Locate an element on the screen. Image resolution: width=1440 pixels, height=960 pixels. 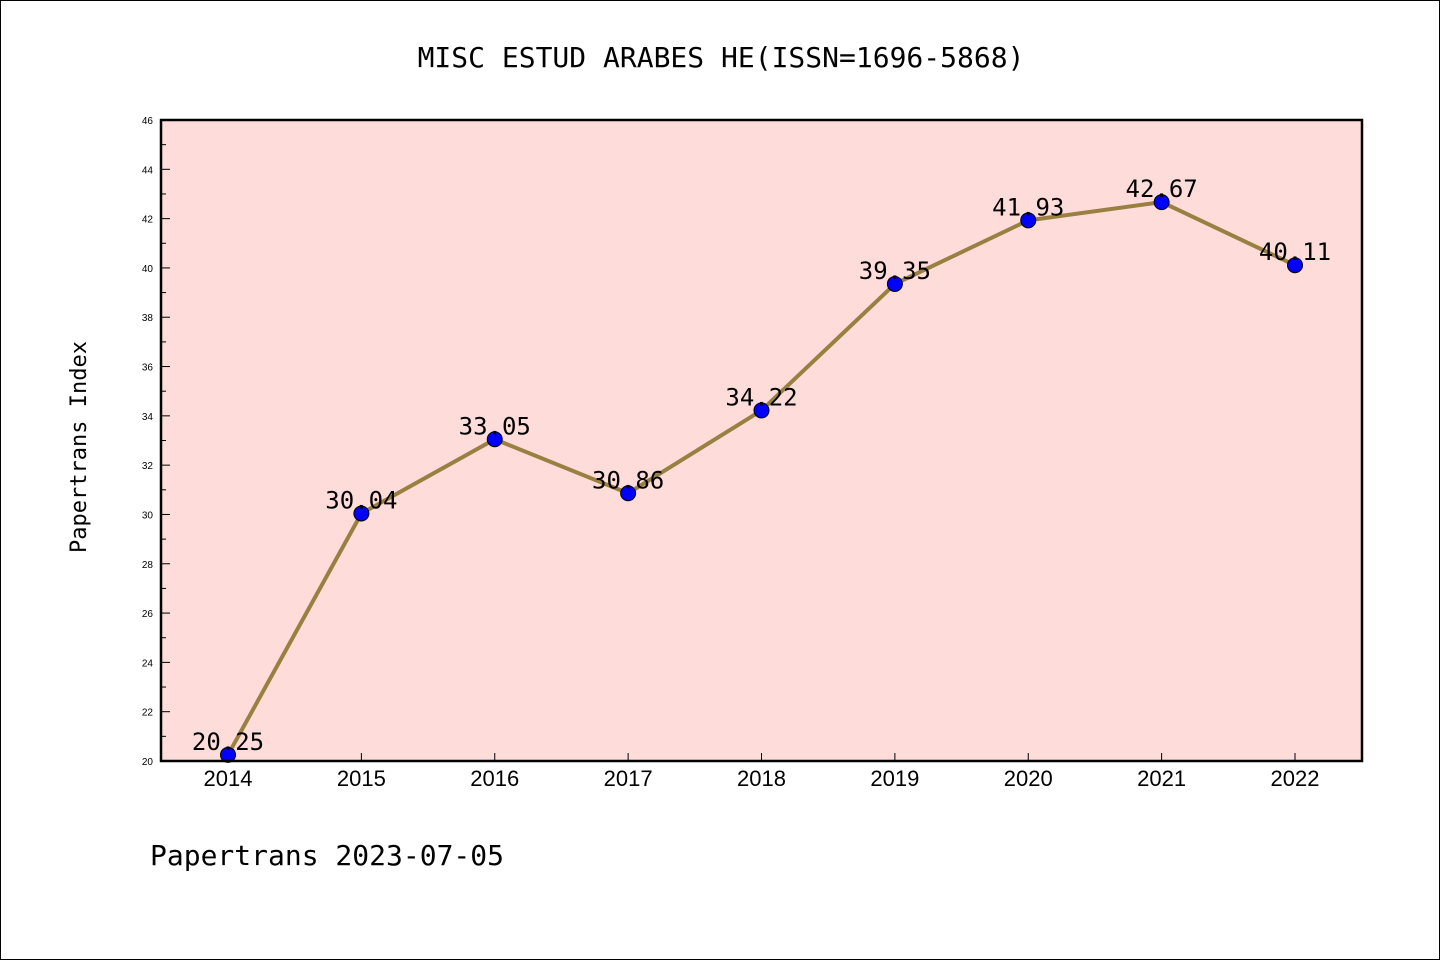
y-tick-label: 32 is located at coordinates (148, 466).